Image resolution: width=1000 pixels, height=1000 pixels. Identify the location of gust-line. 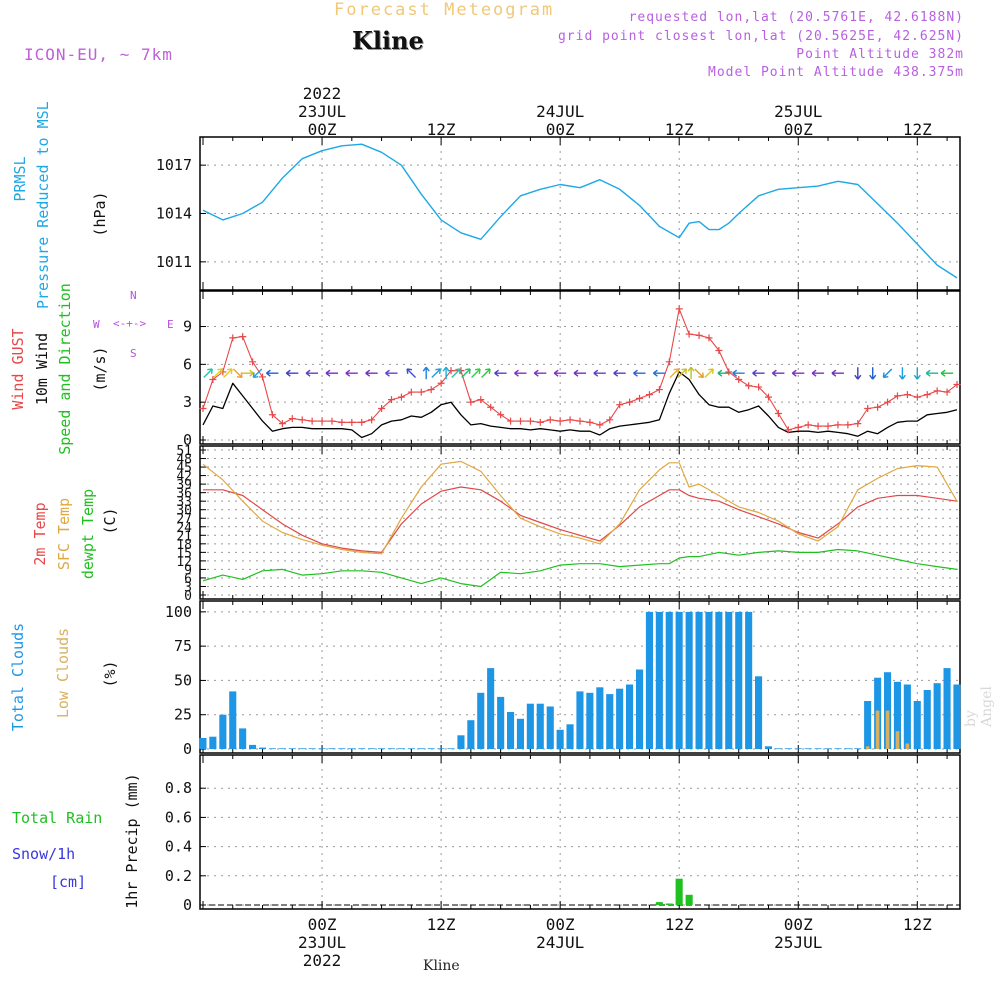
(580, 369).